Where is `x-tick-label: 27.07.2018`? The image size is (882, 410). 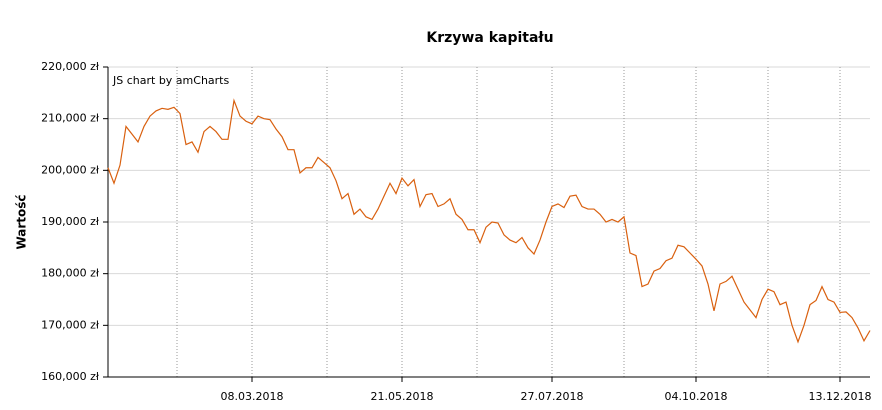 x-tick-label: 27.07.2018 is located at coordinates (552, 396).